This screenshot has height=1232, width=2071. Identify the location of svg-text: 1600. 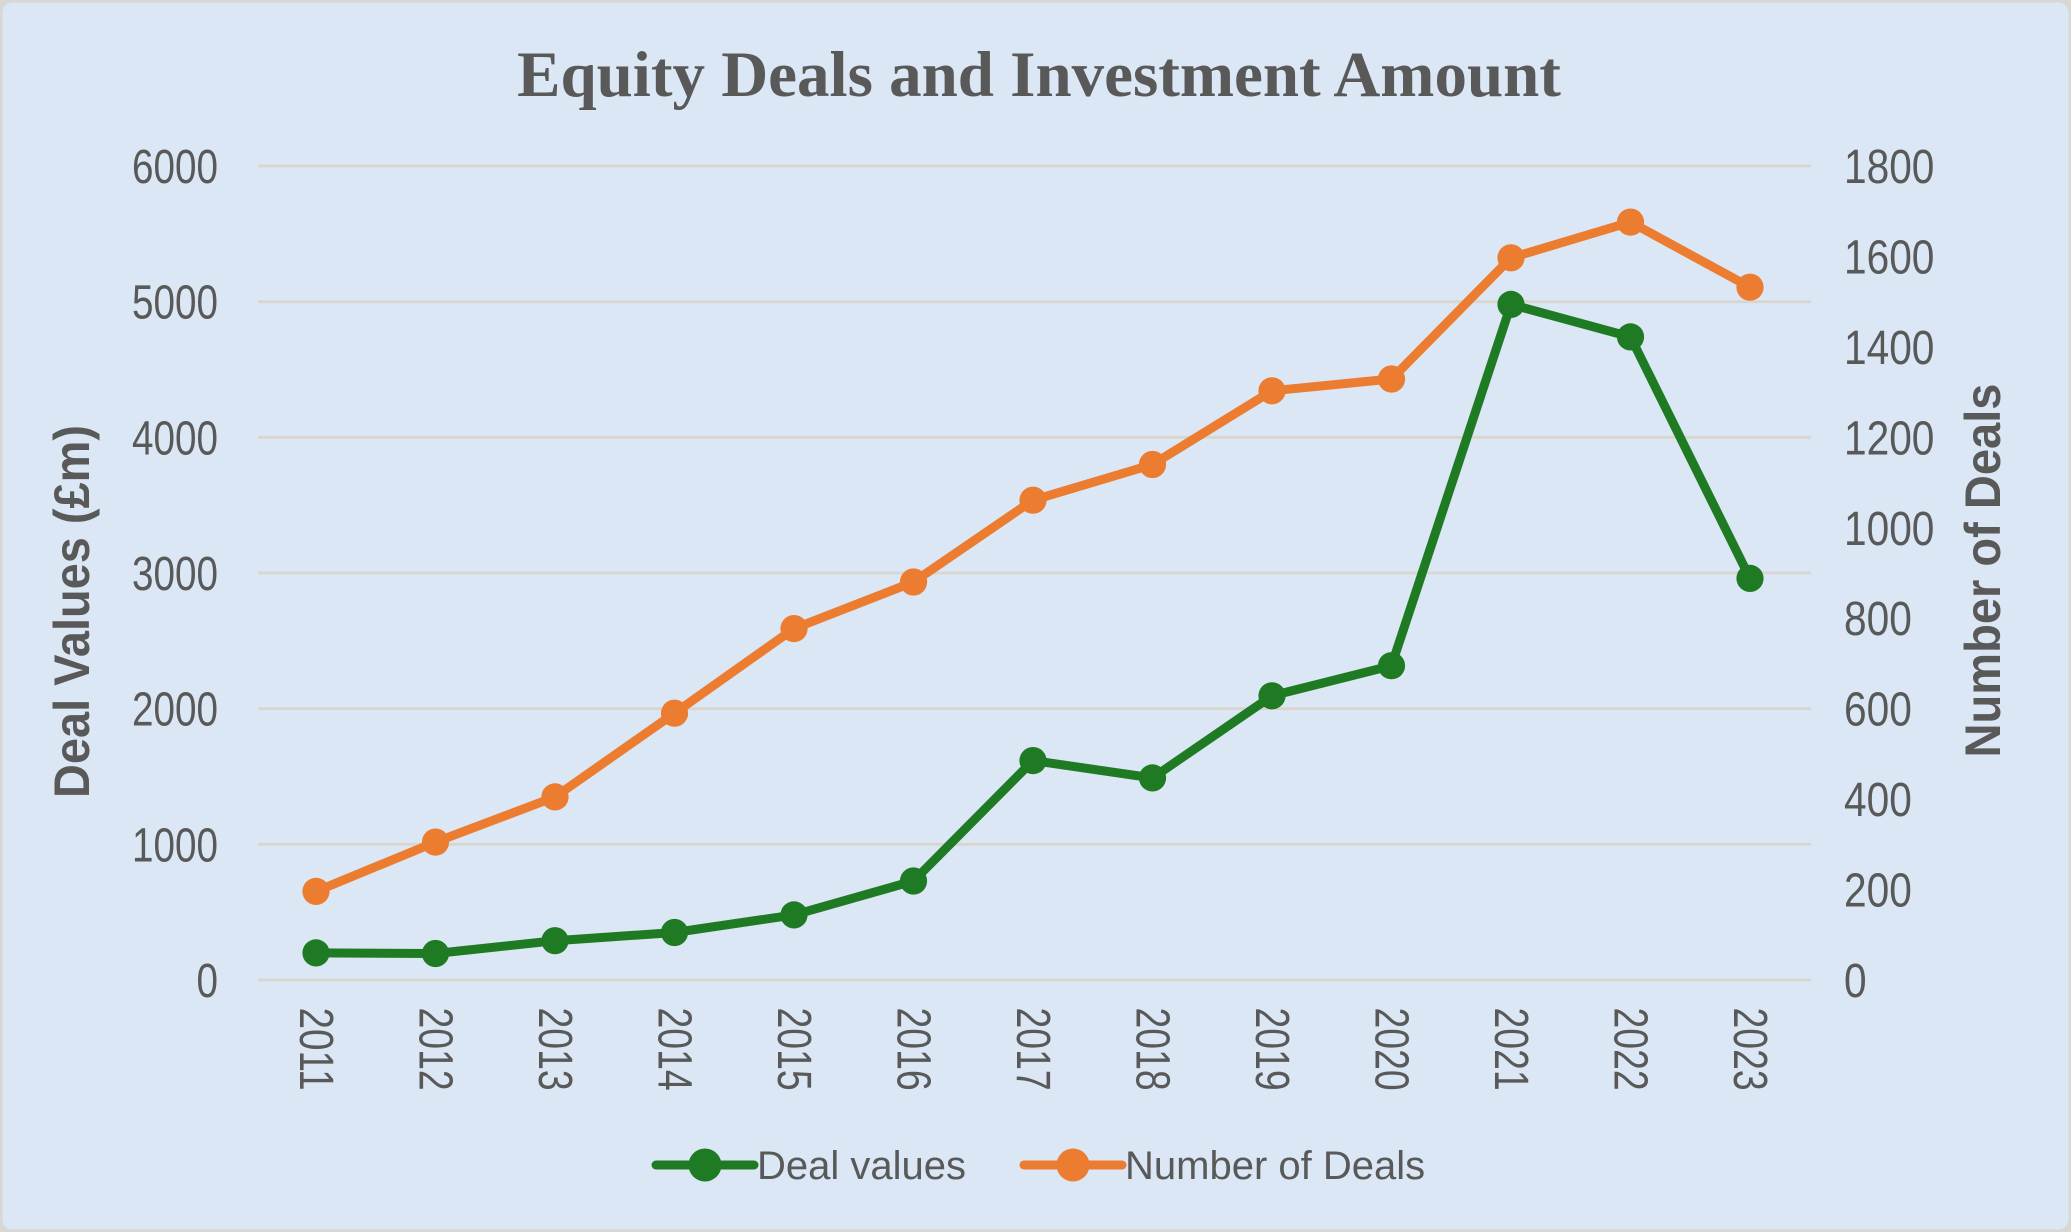
(1889, 257).